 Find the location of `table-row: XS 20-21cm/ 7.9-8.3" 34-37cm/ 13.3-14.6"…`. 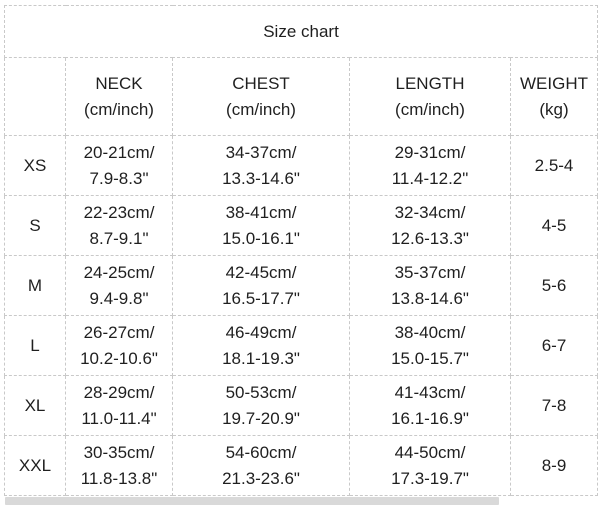

table-row: XS 20-21cm/ 7.9-8.3" 34-37cm/ 13.3-14.6"… is located at coordinates (301, 165).